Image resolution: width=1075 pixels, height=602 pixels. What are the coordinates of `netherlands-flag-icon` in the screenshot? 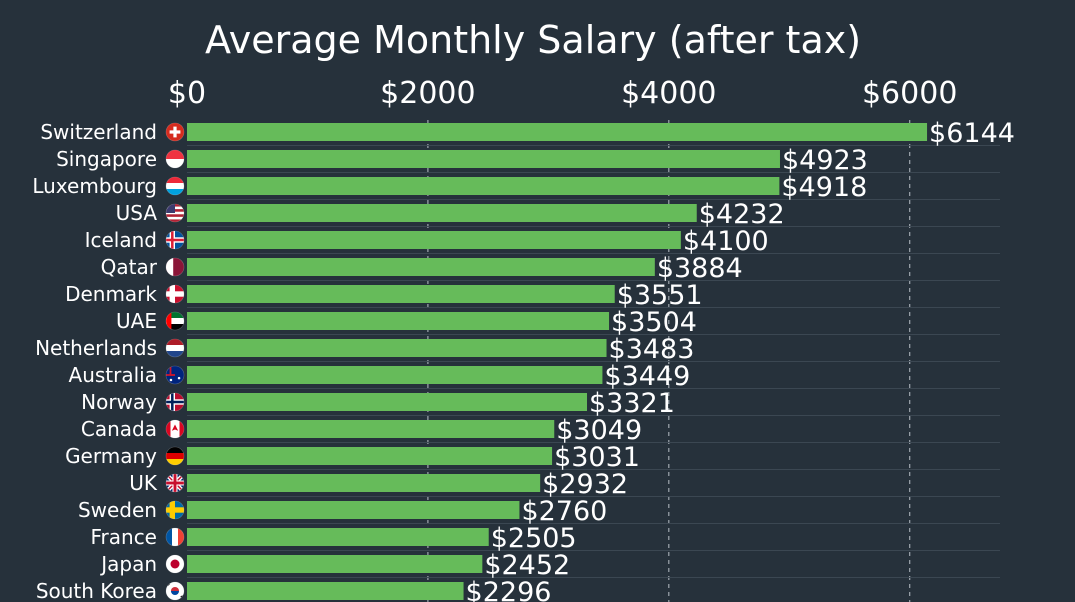 It's located at (175, 348).